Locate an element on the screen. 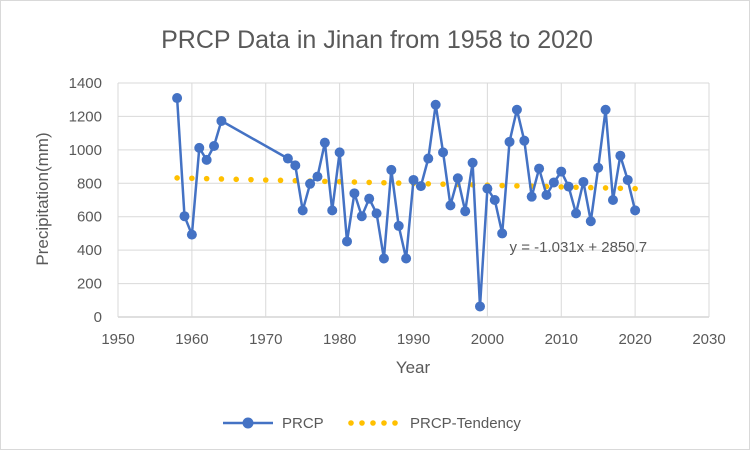 Image resolution: width=752 pixels, height=453 pixels. y-tick-label: 1400 is located at coordinates (85, 83).